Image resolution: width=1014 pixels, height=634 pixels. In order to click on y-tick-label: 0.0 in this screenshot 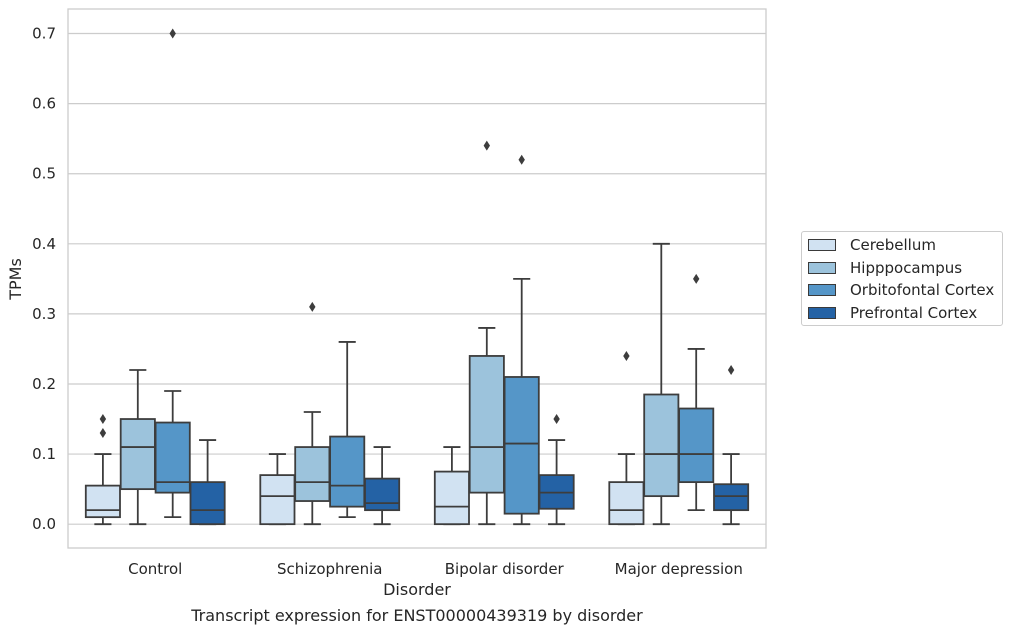, I will do `click(44, 524)`.